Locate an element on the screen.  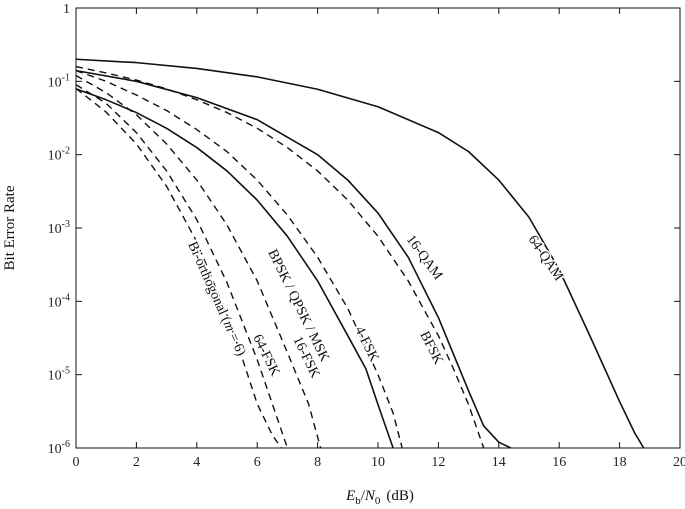
y-tick-label: 10⁻² is located at coordinates (59, 155).